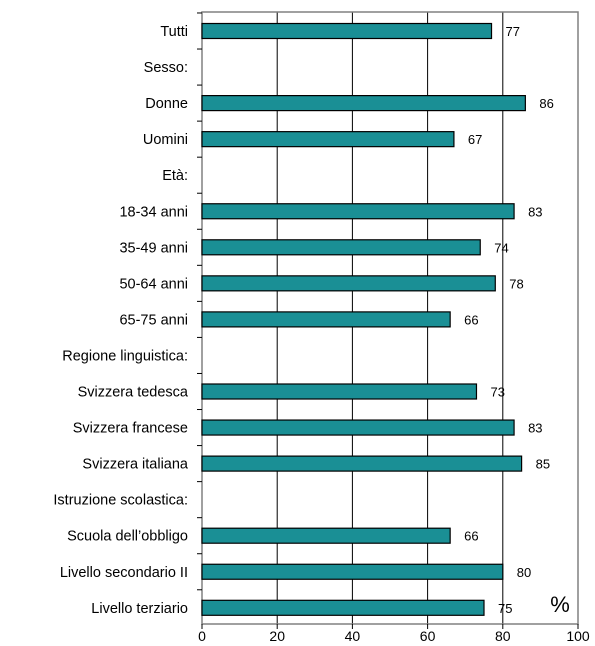  I want to click on data-label: 85, so click(543, 464).